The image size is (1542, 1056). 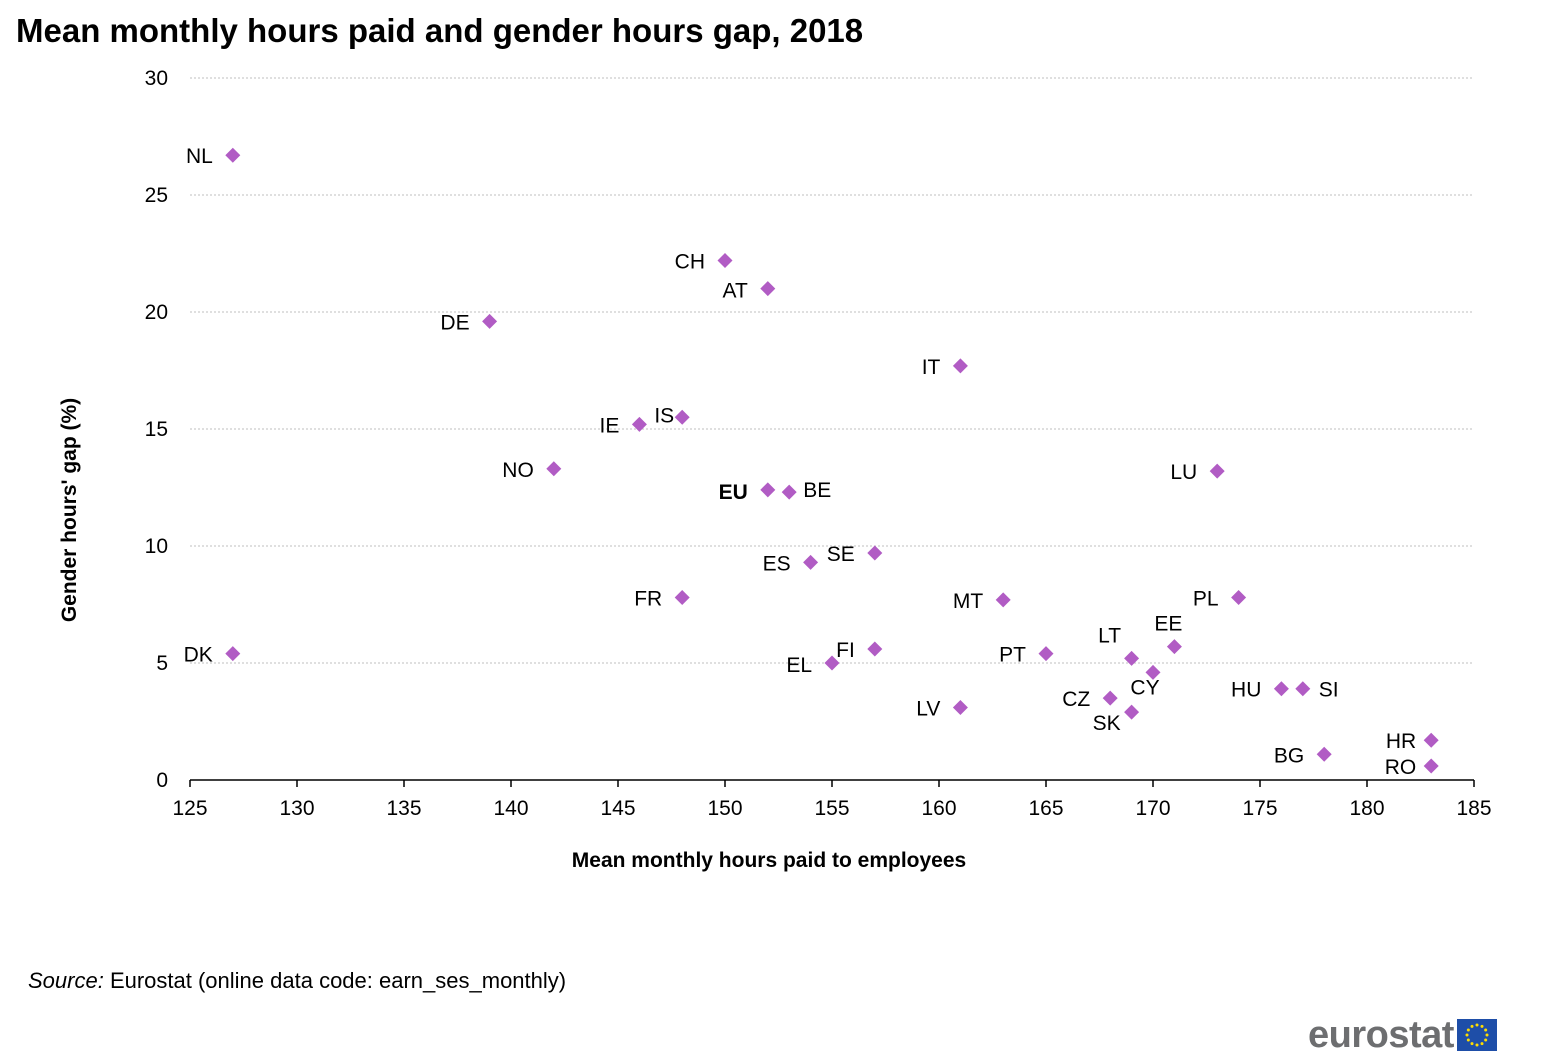 What do you see at coordinates (789, 492) in the screenshot?
I see `data-point-be` at bounding box center [789, 492].